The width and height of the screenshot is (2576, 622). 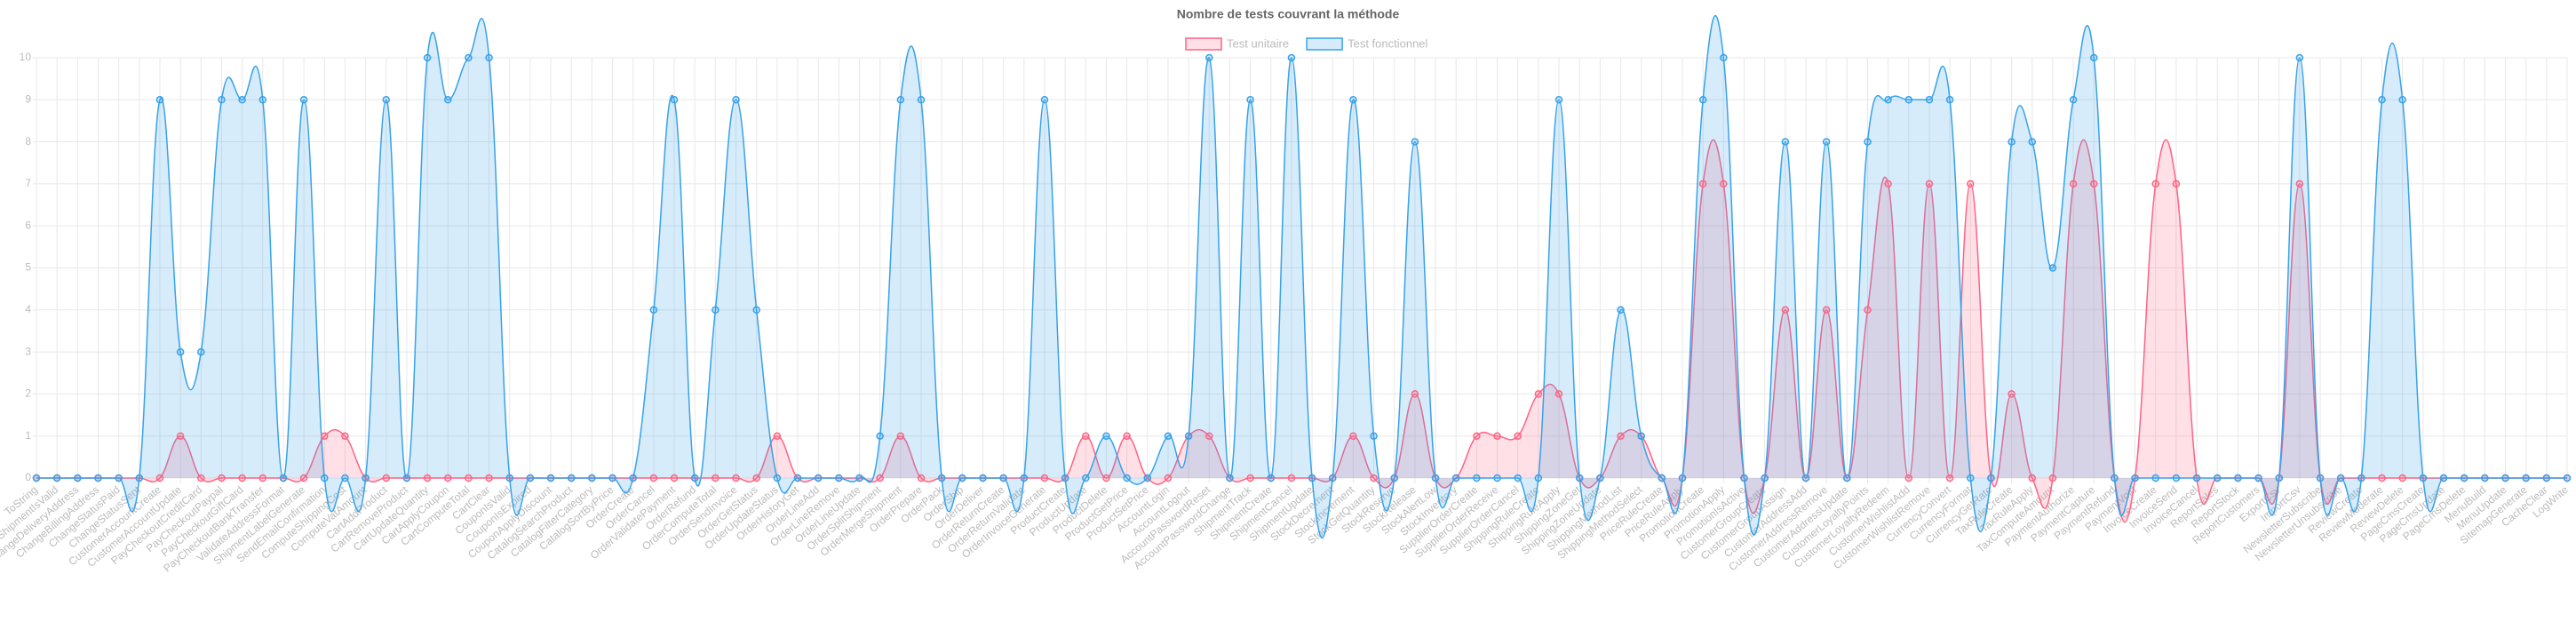 What do you see at coordinates (28, 141) in the screenshot?
I see `y-tick-label: 8` at bounding box center [28, 141].